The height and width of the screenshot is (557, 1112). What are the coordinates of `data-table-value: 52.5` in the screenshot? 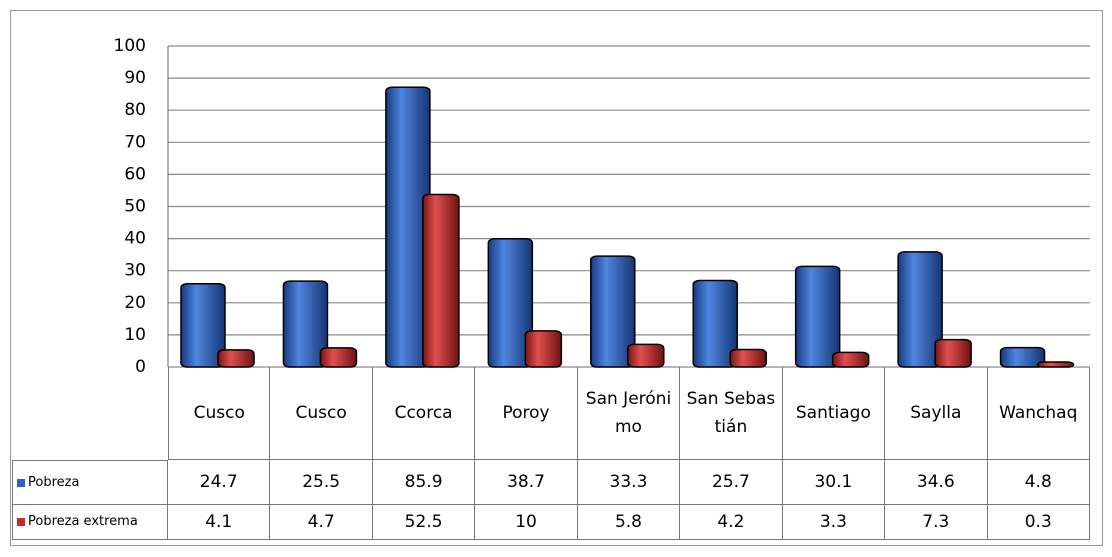 It's located at (424, 522).